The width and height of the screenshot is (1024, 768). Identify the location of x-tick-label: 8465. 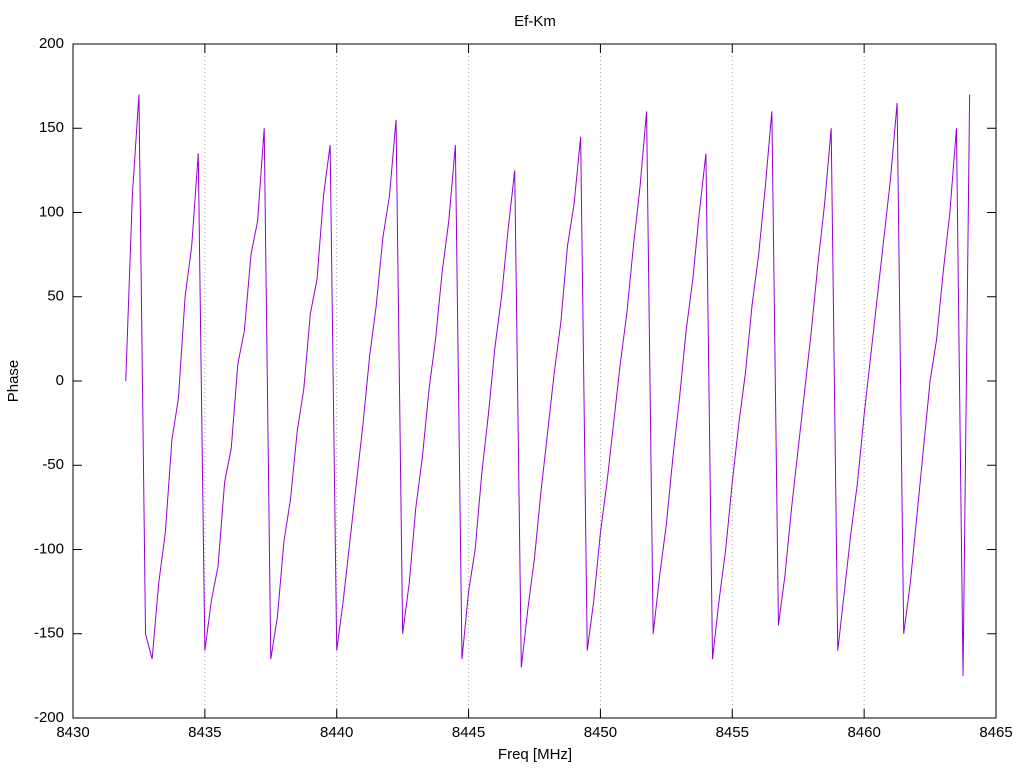
(995, 732).